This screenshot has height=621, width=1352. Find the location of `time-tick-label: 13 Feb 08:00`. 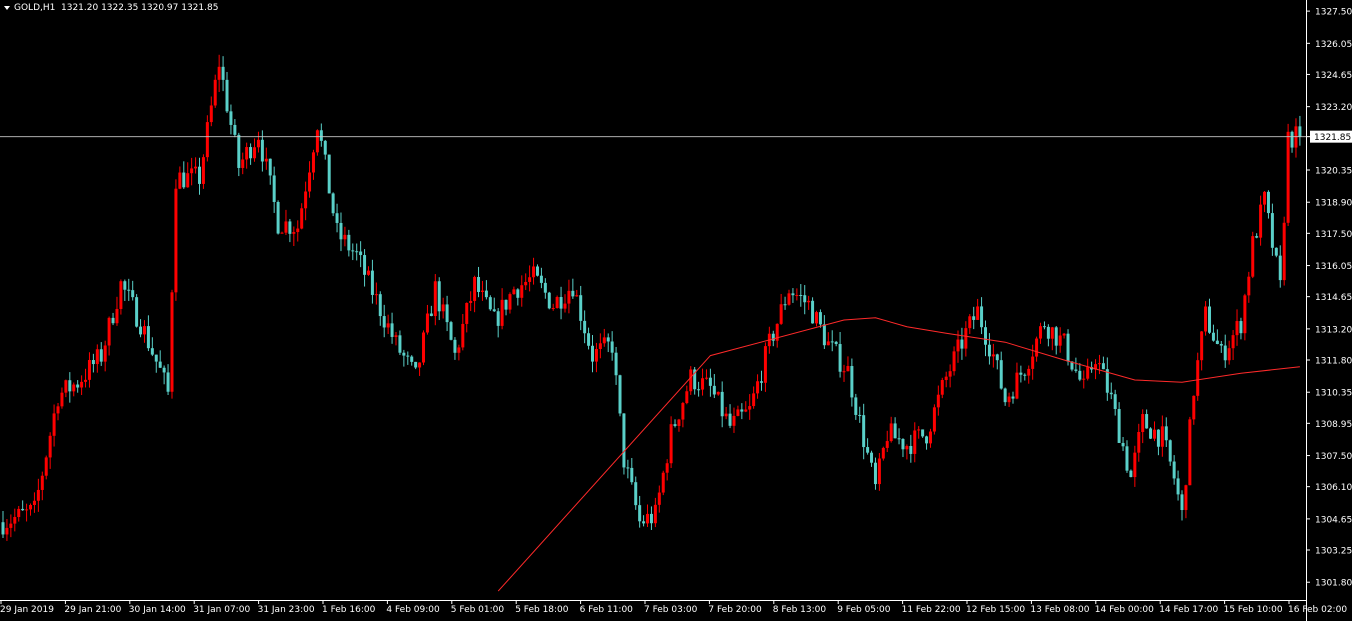

time-tick-label: 13 Feb 08:00 is located at coordinates (1059, 610).